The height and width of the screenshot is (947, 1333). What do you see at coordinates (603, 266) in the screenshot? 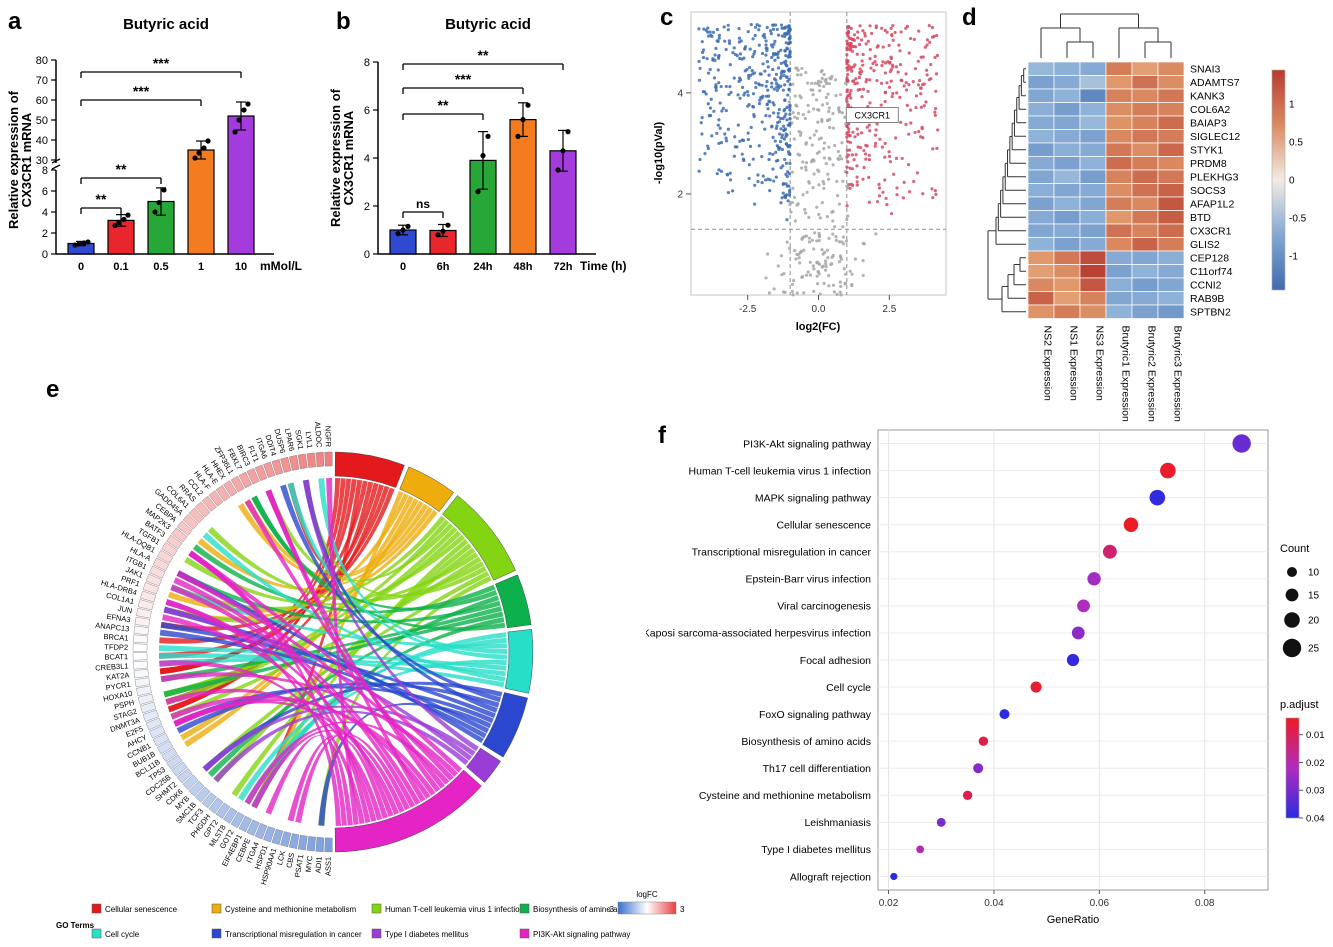
I see `svg-text: Time (h)` at bounding box center [603, 266].